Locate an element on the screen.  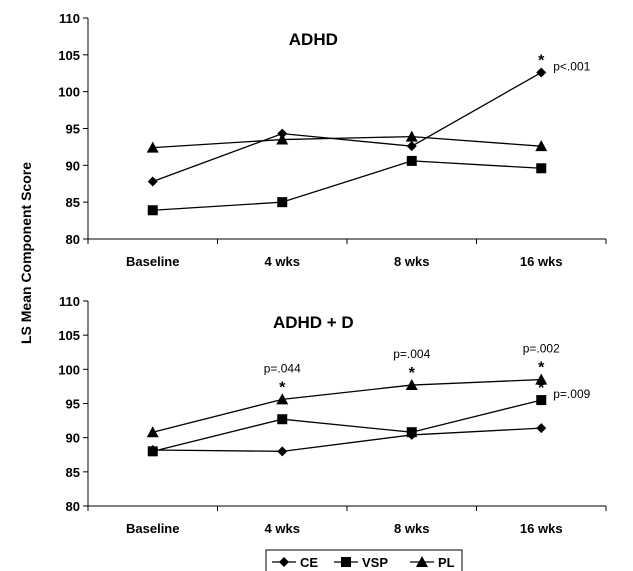
legend-marker-vsp is located at coordinates (346, 562).